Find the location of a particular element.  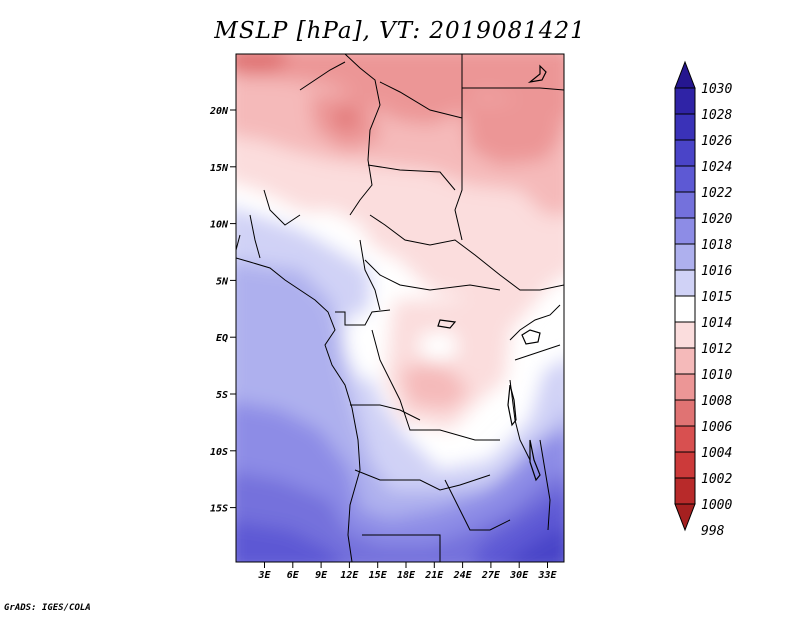

colorbar-label: 1006 is located at coordinates (716, 427).